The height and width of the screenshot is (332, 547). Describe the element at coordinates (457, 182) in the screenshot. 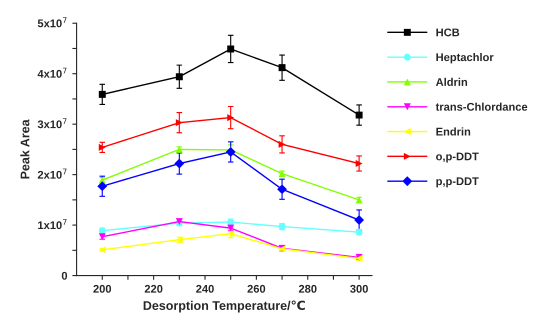

I see `legend-label: p,p-DDT` at that location.